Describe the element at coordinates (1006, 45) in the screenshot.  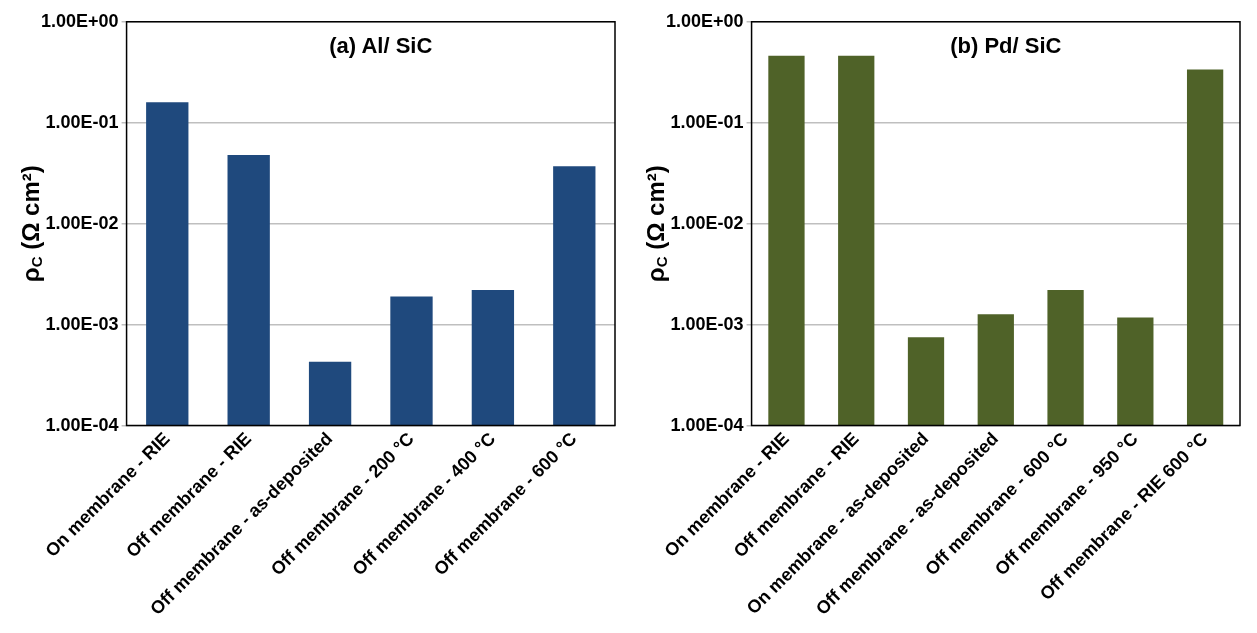
I see `text: (b) Pd/ SiC` at that location.